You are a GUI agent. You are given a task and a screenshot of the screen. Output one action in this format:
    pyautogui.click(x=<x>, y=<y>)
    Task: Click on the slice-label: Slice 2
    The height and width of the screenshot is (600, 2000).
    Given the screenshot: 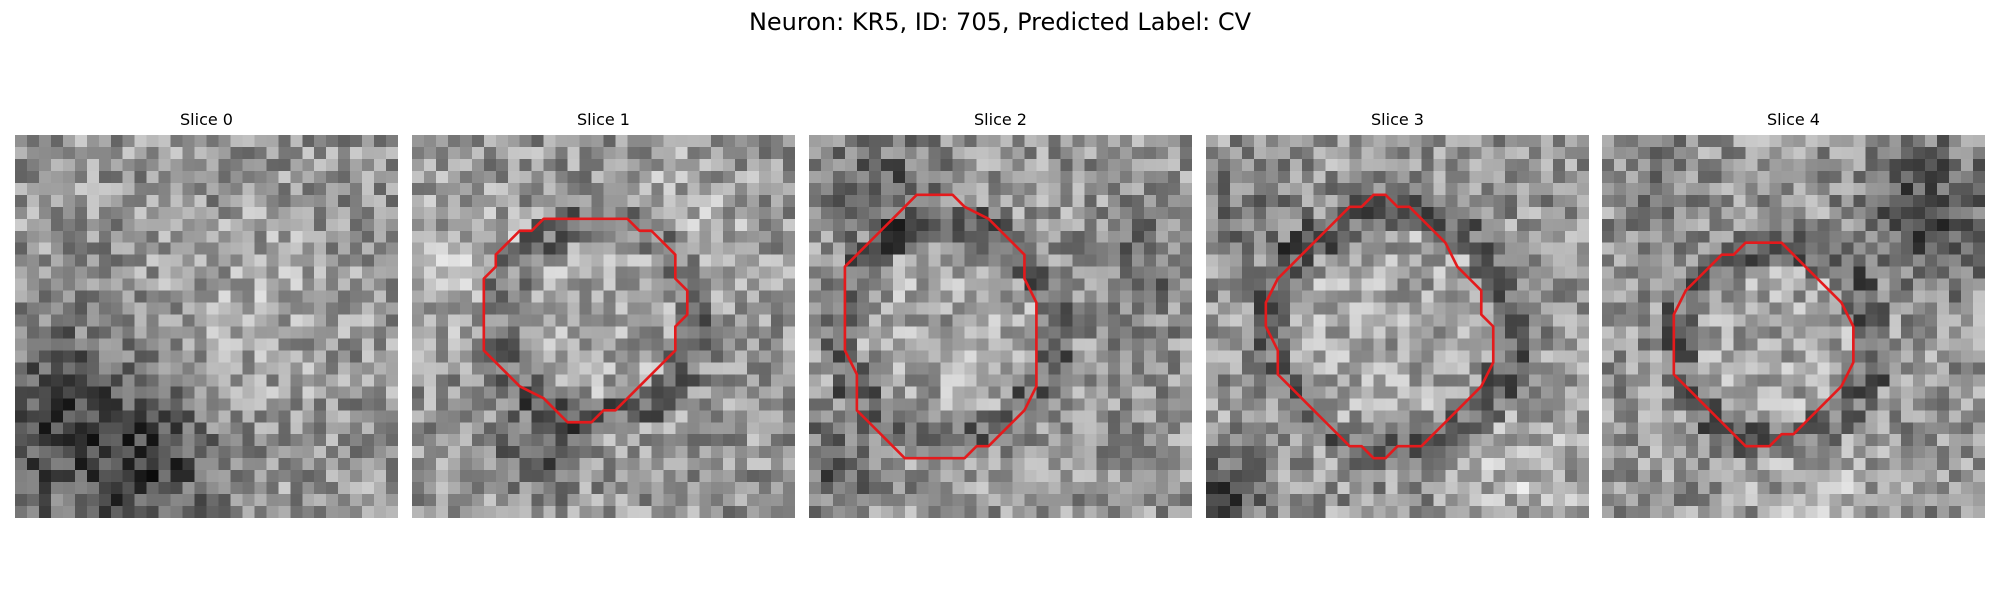 What is the action you would take?
    pyautogui.click(x=1000, y=119)
    